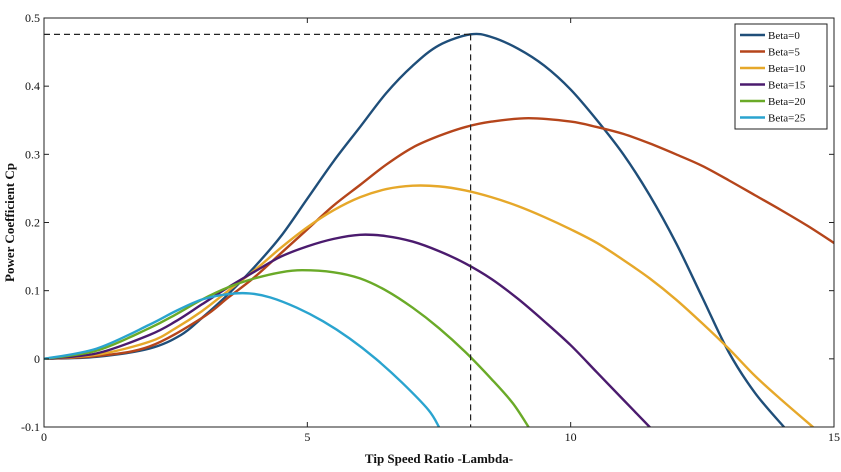 Image resolution: width=841 pixels, height=472 pixels. I want to click on legend-label-1: Beta=5, so click(784, 53).